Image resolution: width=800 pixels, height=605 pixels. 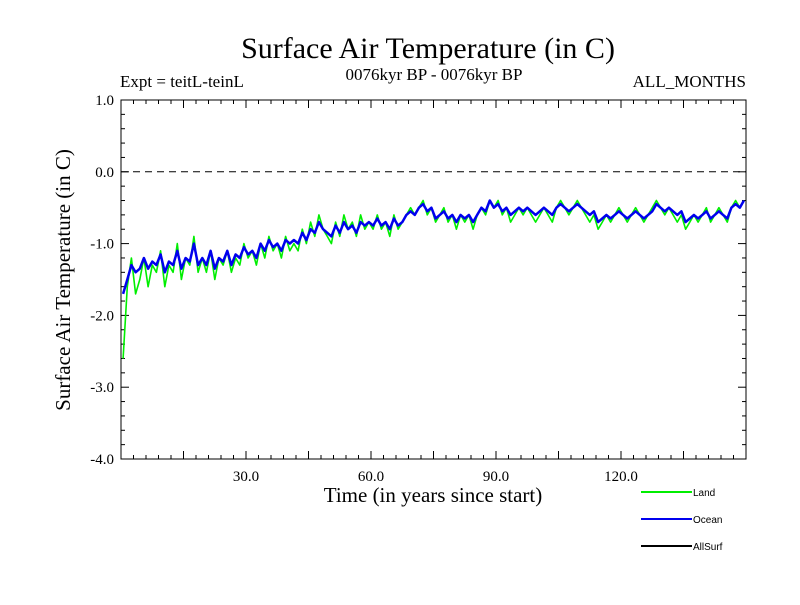 What do you see at coordinates (707, 520) in the screenshot?
I see `legend-label-ocean: Ocean` at bounding box center [707, 520].